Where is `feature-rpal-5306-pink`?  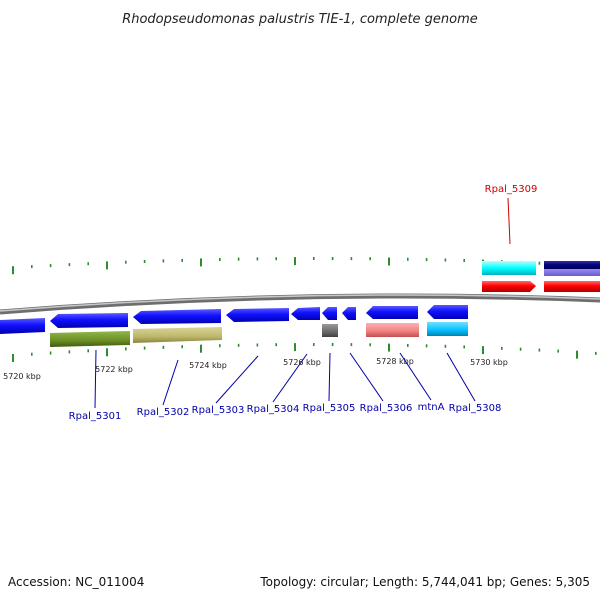
feature-rpal-5306-pink is located at coordinates (392, 330).